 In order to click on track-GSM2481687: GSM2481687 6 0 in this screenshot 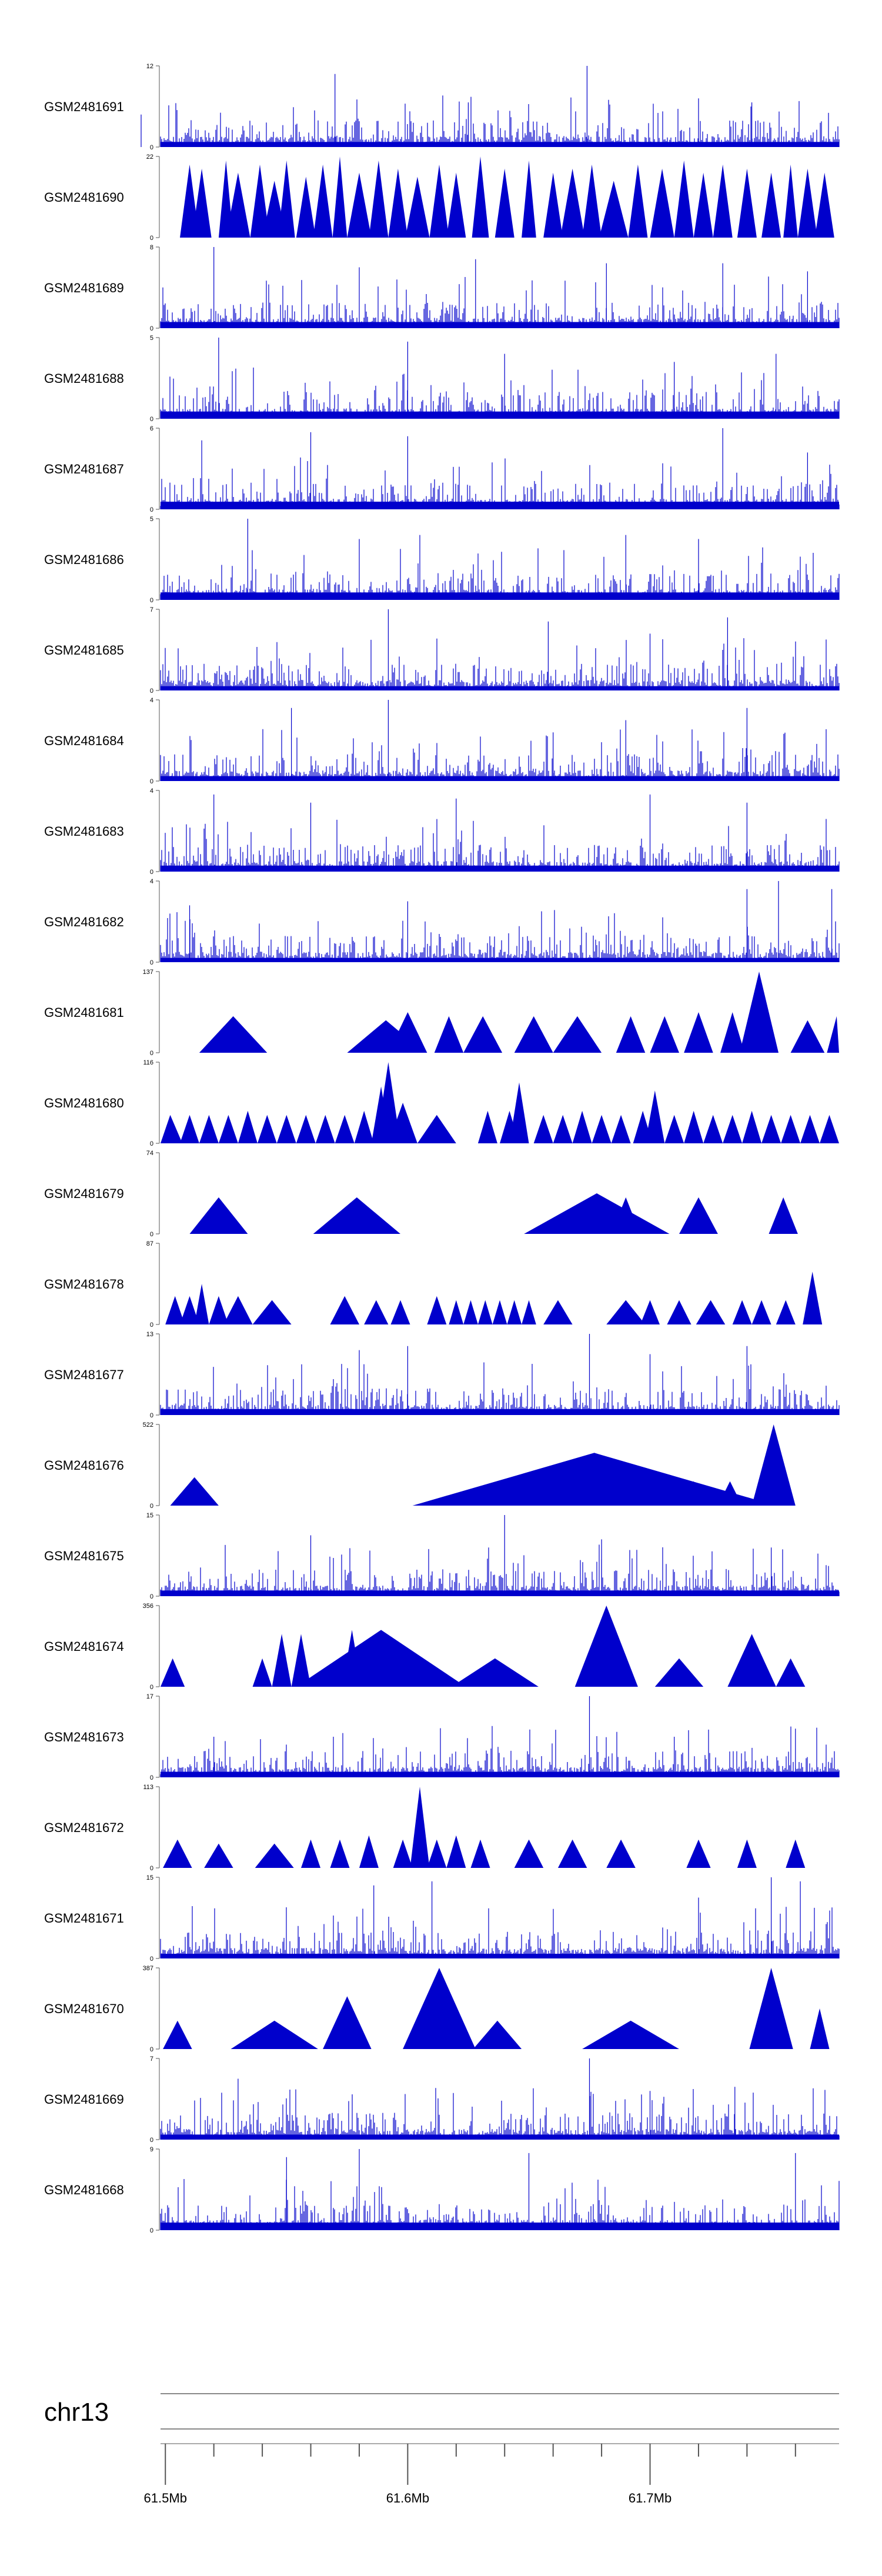, I will do `click(442, 469)`.